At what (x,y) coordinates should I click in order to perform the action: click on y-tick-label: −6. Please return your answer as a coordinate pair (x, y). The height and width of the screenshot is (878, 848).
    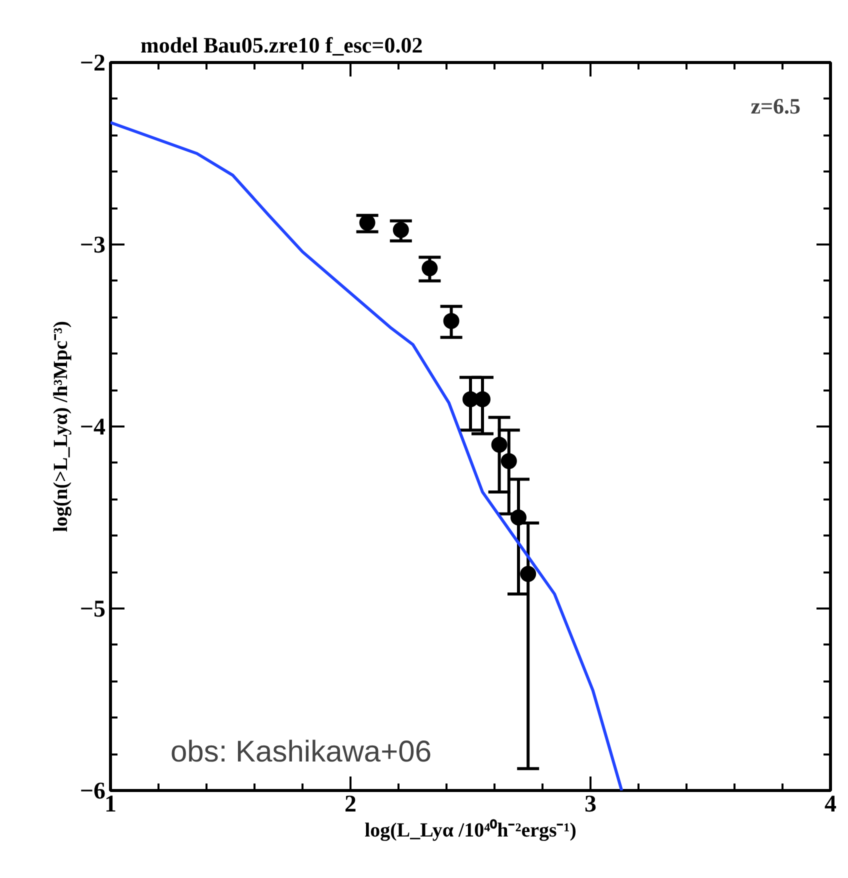
    Looking at the image, I should click on (93, 791).